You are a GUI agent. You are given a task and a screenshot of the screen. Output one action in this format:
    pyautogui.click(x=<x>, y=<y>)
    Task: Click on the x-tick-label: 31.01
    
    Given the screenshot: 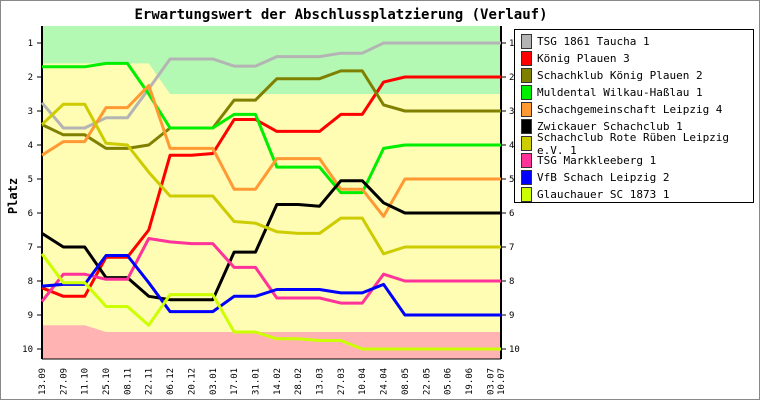 What is the action you would take?
    pyautogui.click(x=256, y=381)
    